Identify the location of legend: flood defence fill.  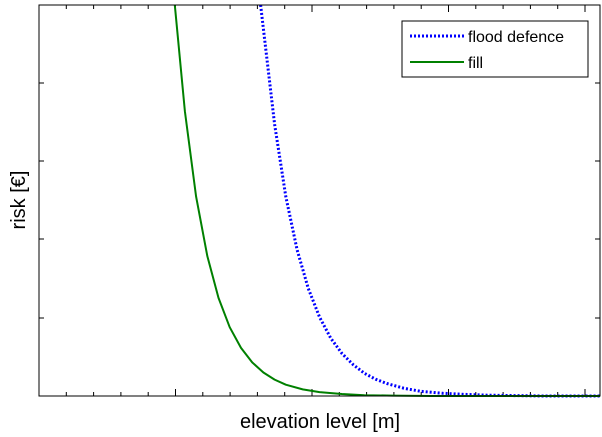
(495, 49).